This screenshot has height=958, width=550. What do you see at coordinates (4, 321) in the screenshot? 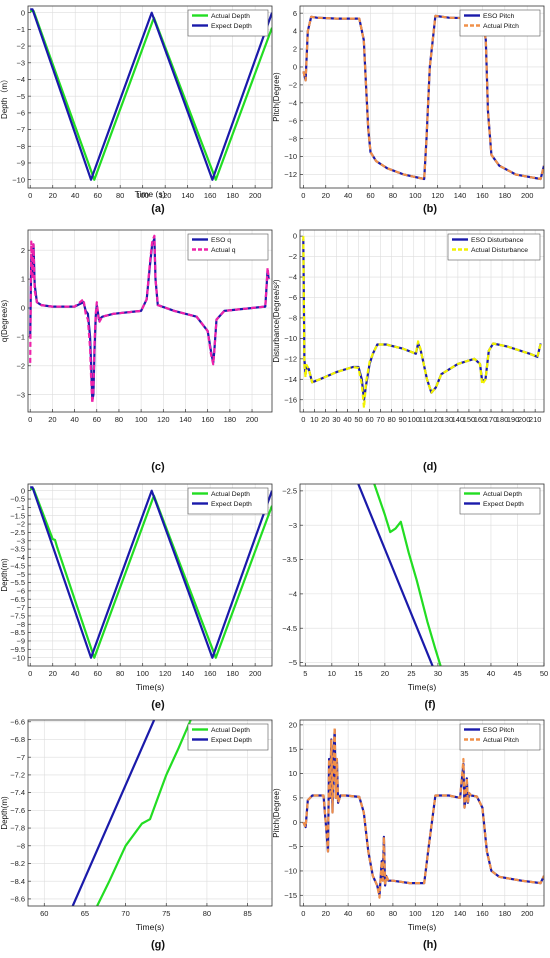
I see `y-axis-label: q(Degree/s)` at bounding box center [4, 321].